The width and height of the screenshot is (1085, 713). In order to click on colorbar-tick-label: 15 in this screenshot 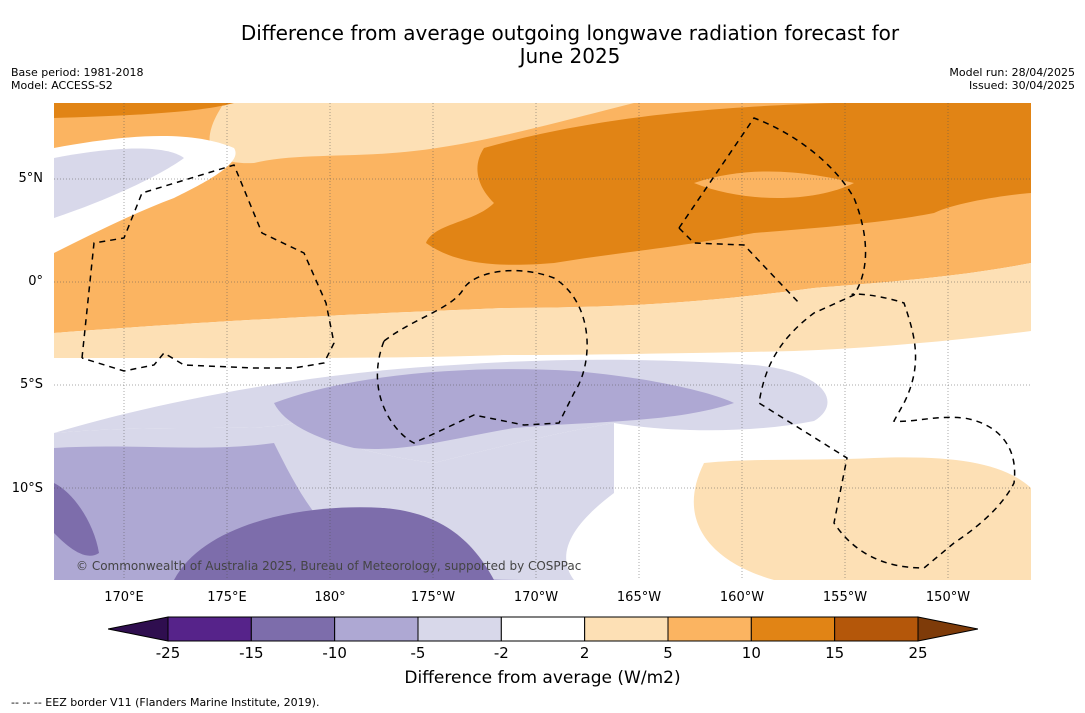, I will do `click(835, 653)`.